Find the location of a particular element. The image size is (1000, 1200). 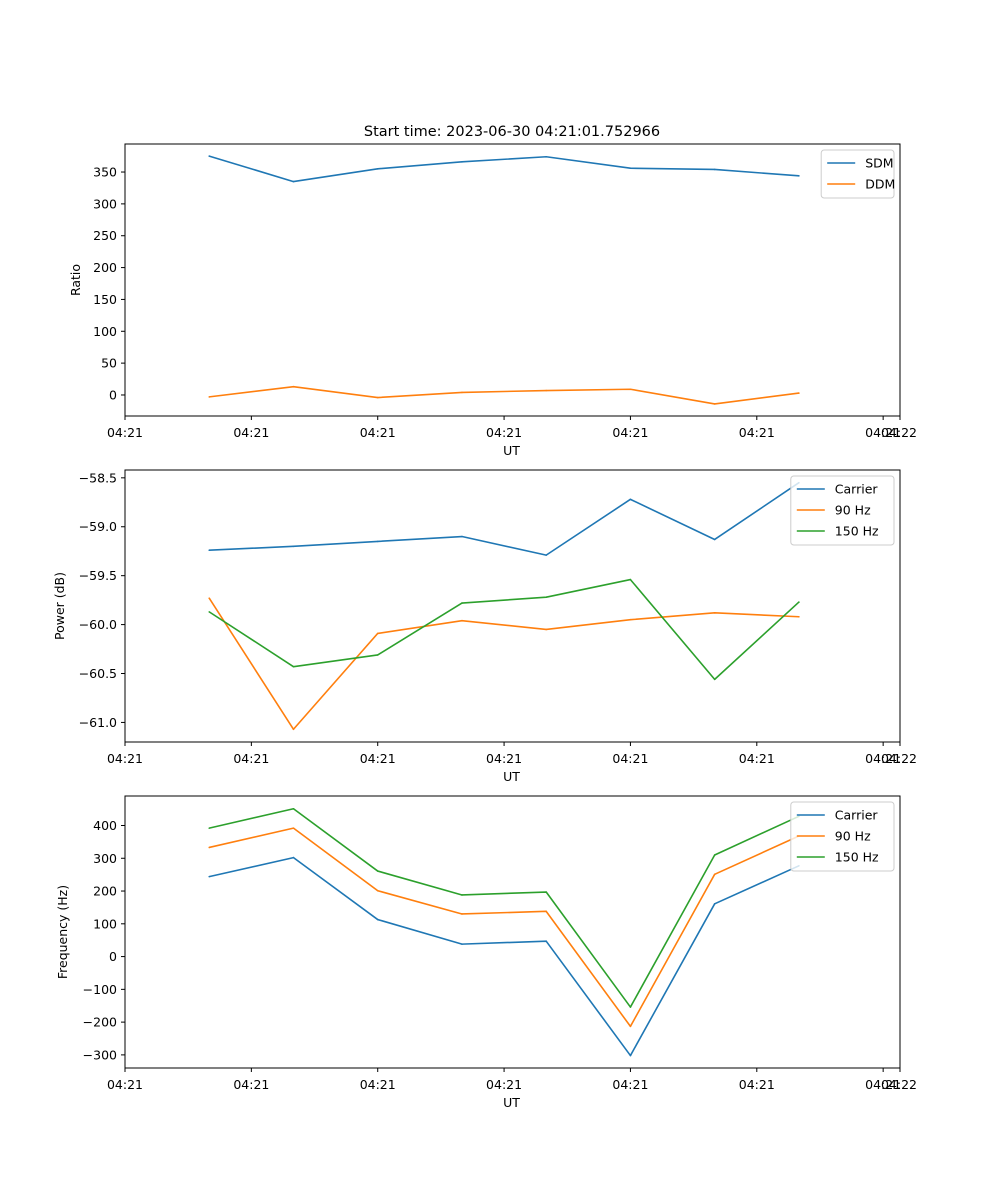

y-tick-label: 300 is located at coordinates (105, 203).